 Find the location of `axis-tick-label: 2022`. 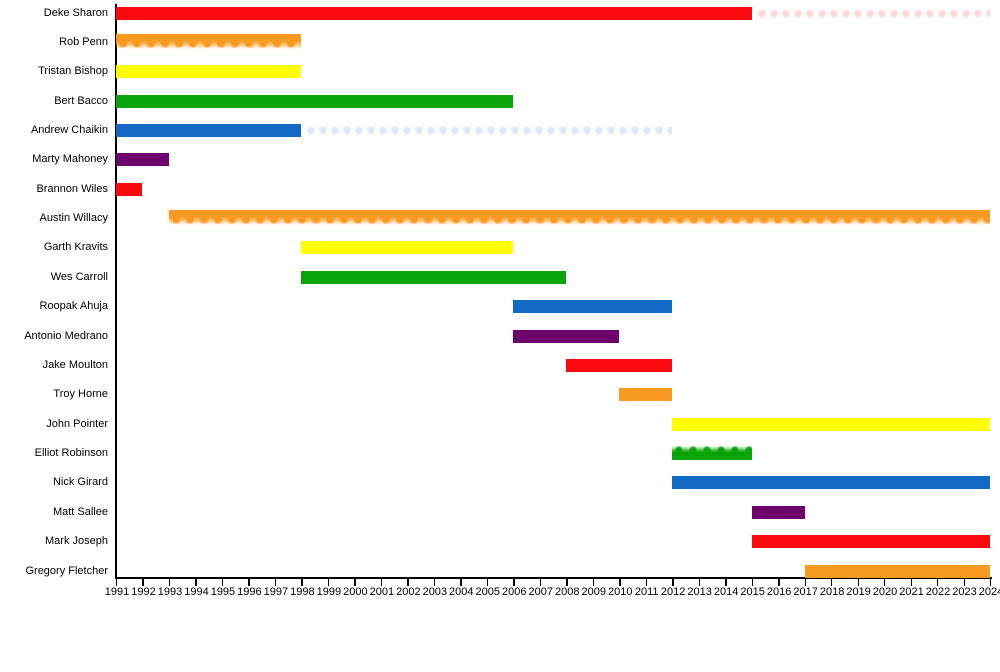

axis-tick-label: 2022 is located at coordinates (938, 592).